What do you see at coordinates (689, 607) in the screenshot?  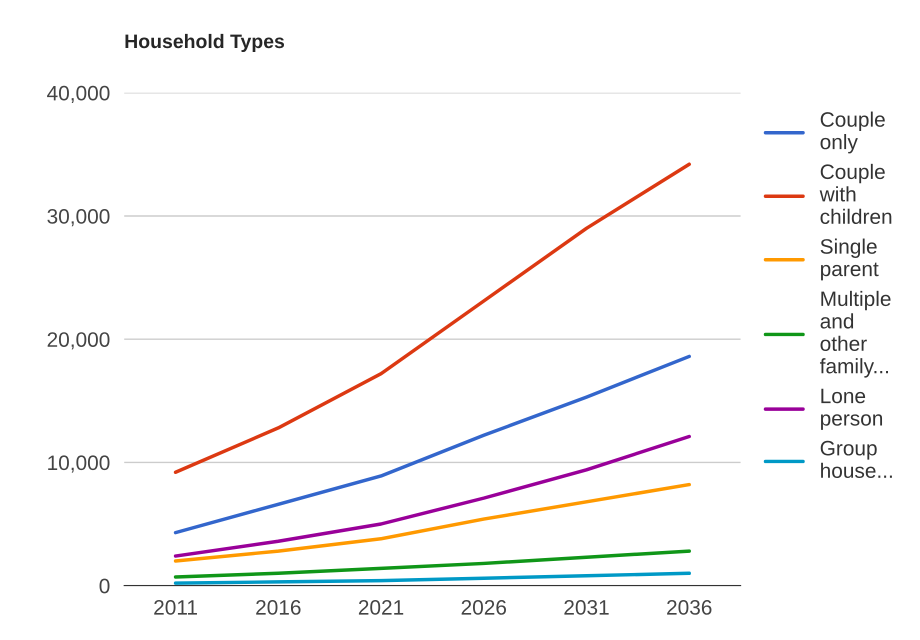 I see `x-tick-label: 2036` at bounding box center [689, 607].